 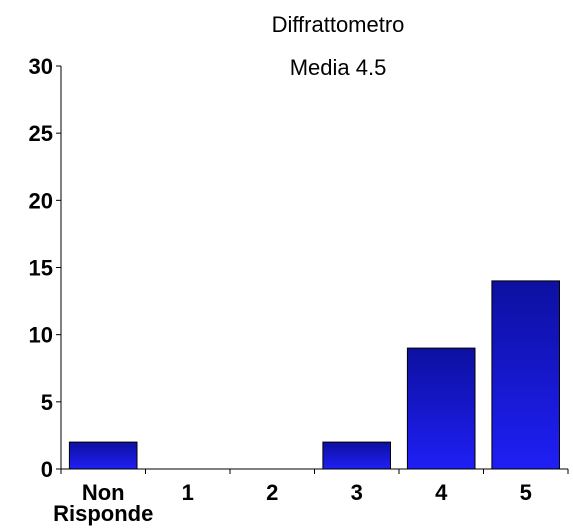 I want to click on x-tick-label-line: 3, so click(x=357, y=492).